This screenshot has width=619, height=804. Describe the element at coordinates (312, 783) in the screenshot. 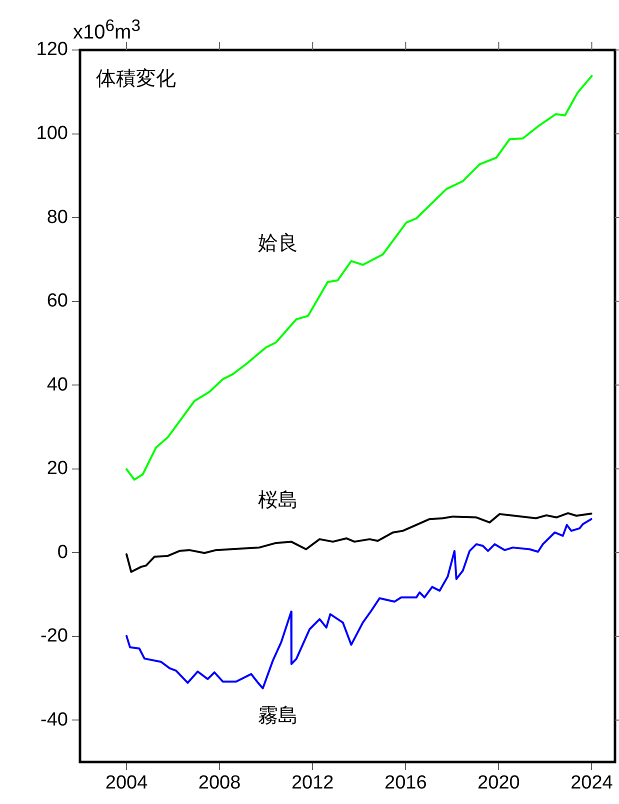

I see `x-tick-label: 2012` at that location.